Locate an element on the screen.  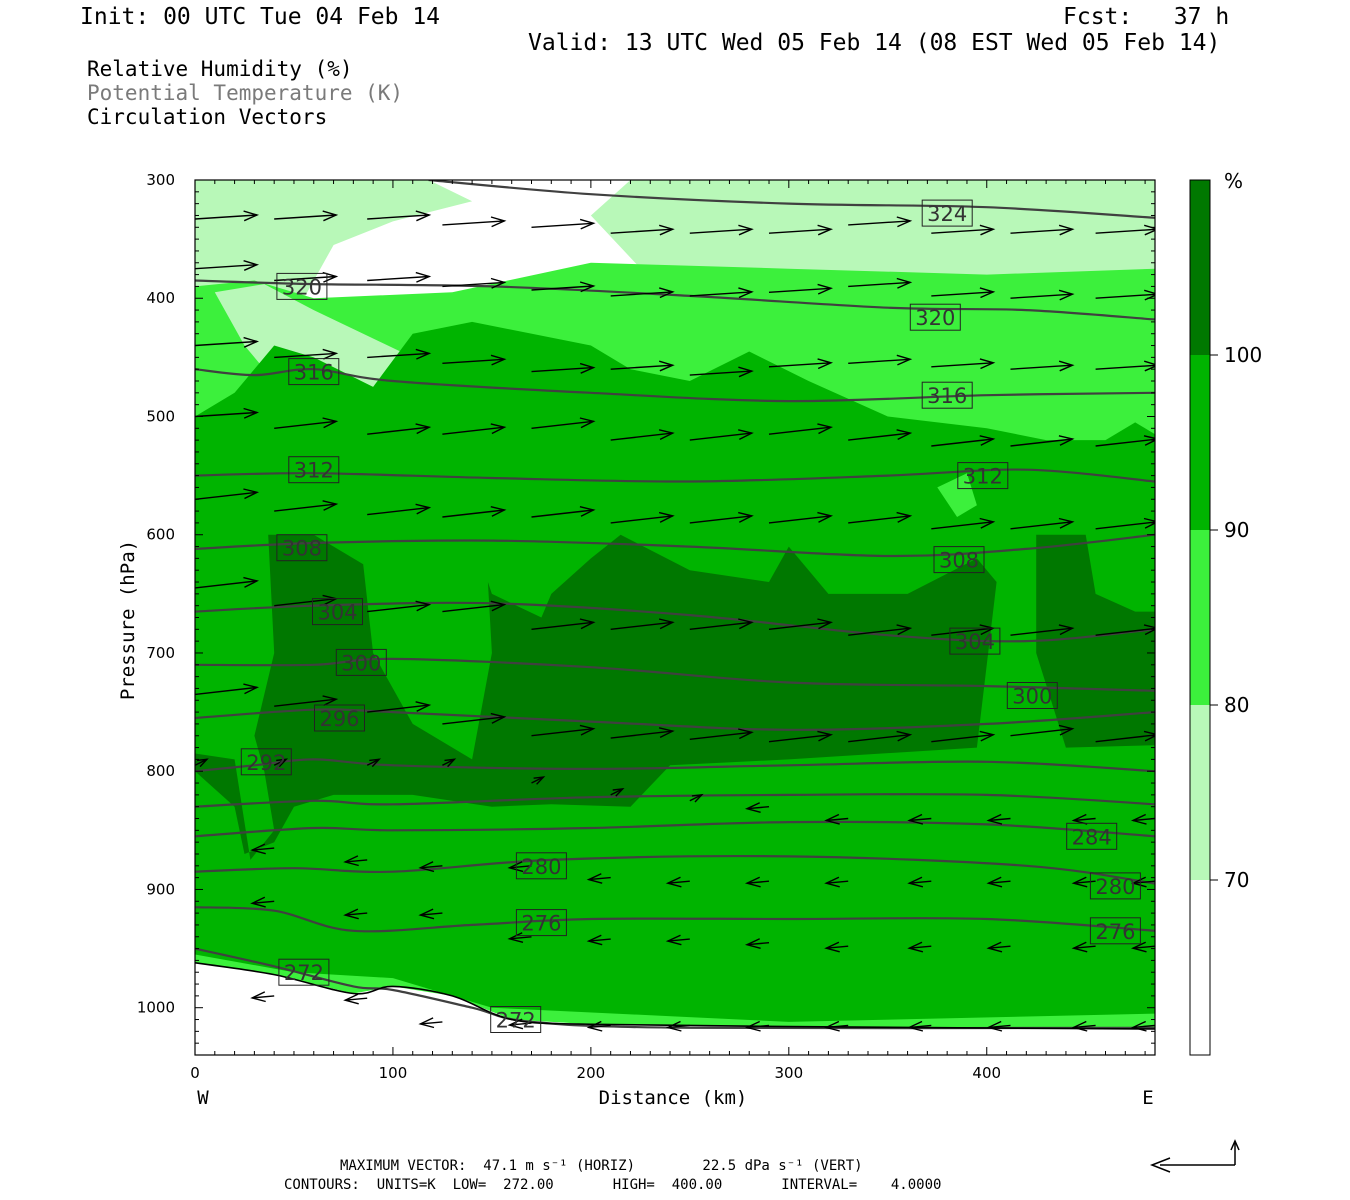
theta-label-text: 272 is located at coordinates (304, 973).